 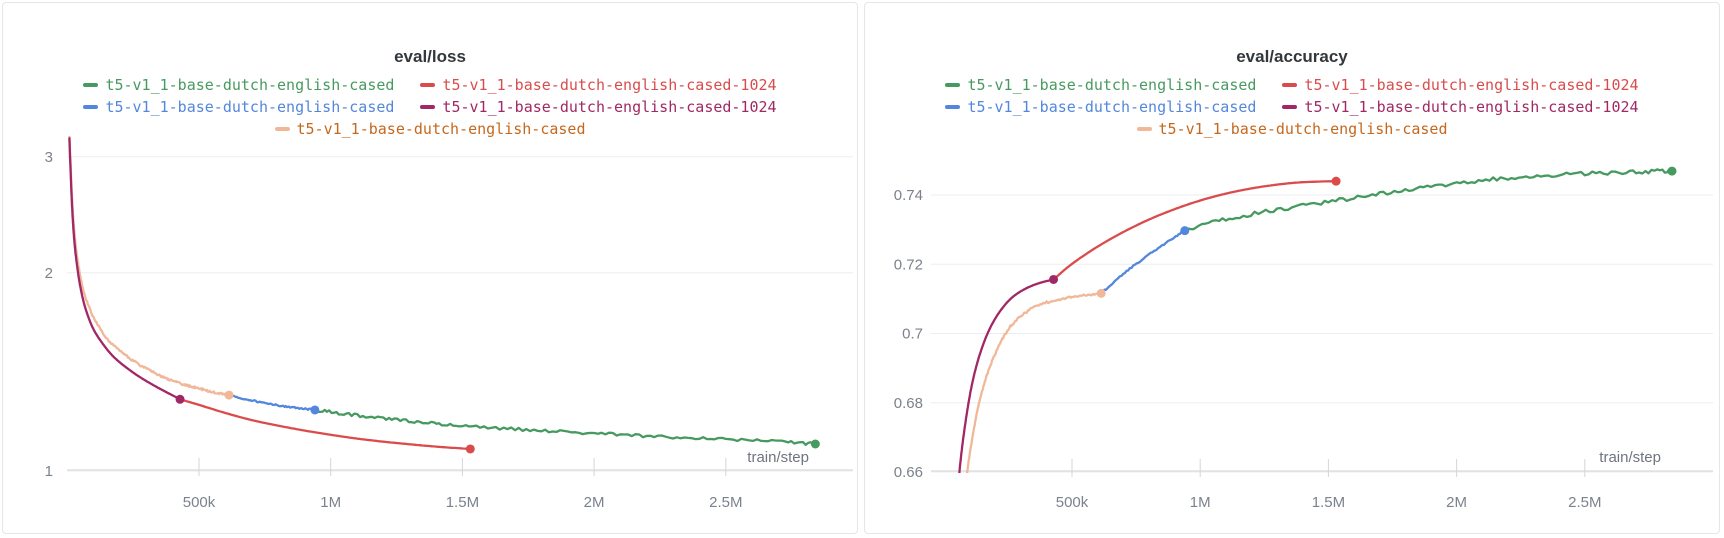 I want to click on y-tick-label: 0.74, so click(x=908, y=195).